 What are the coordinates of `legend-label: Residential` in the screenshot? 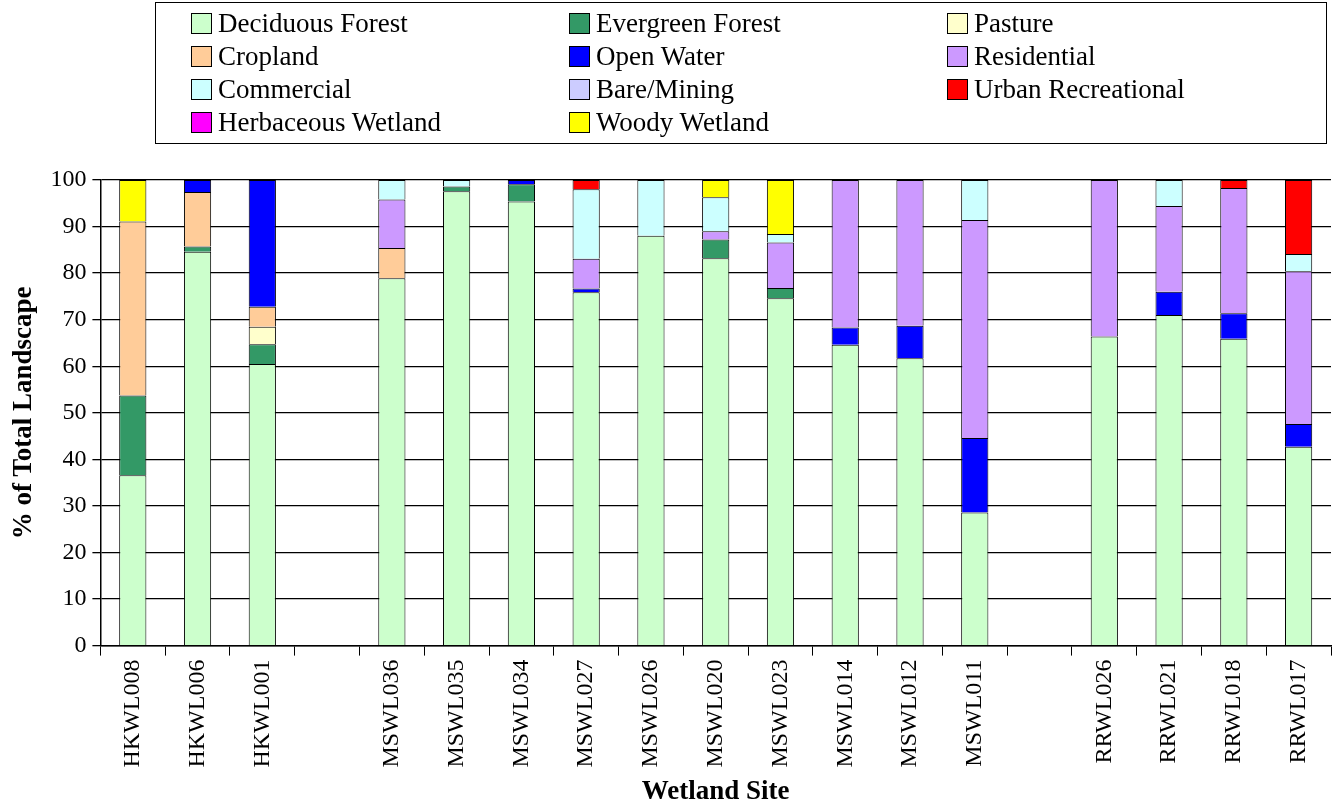 It's located at (1035, 56).